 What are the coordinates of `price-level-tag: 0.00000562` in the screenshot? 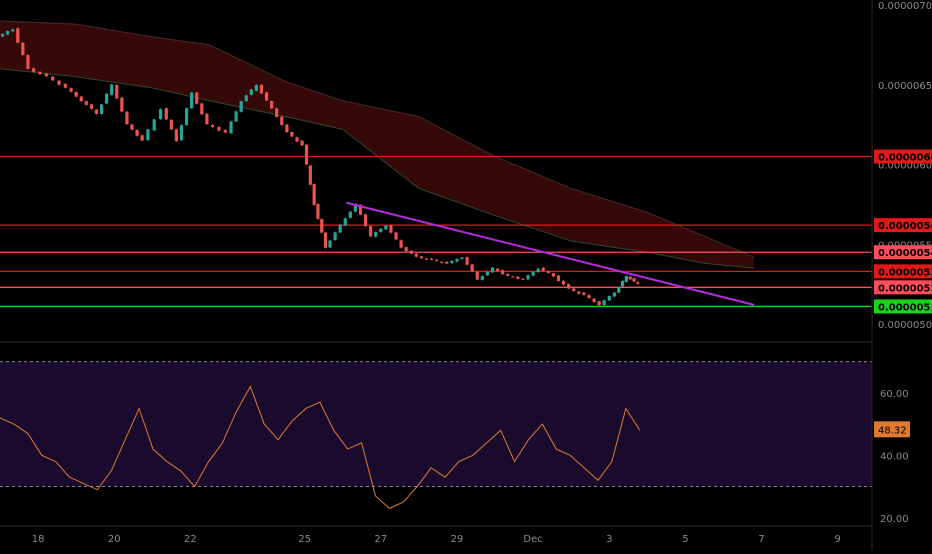 It's located at (903, 225).